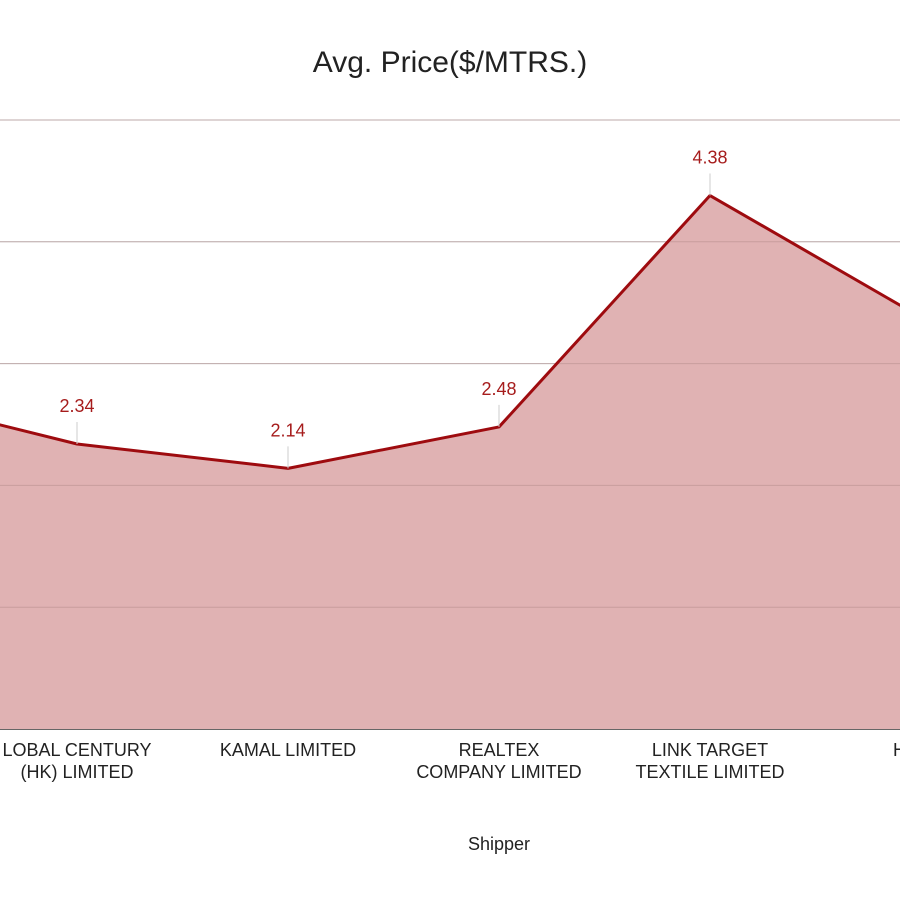 This screenshot has height=900, width=900. Describe the element at coordinates (450, 62) in the screenshot. I see `chart-title: Avg. Price($/MTRS.)` at that location.